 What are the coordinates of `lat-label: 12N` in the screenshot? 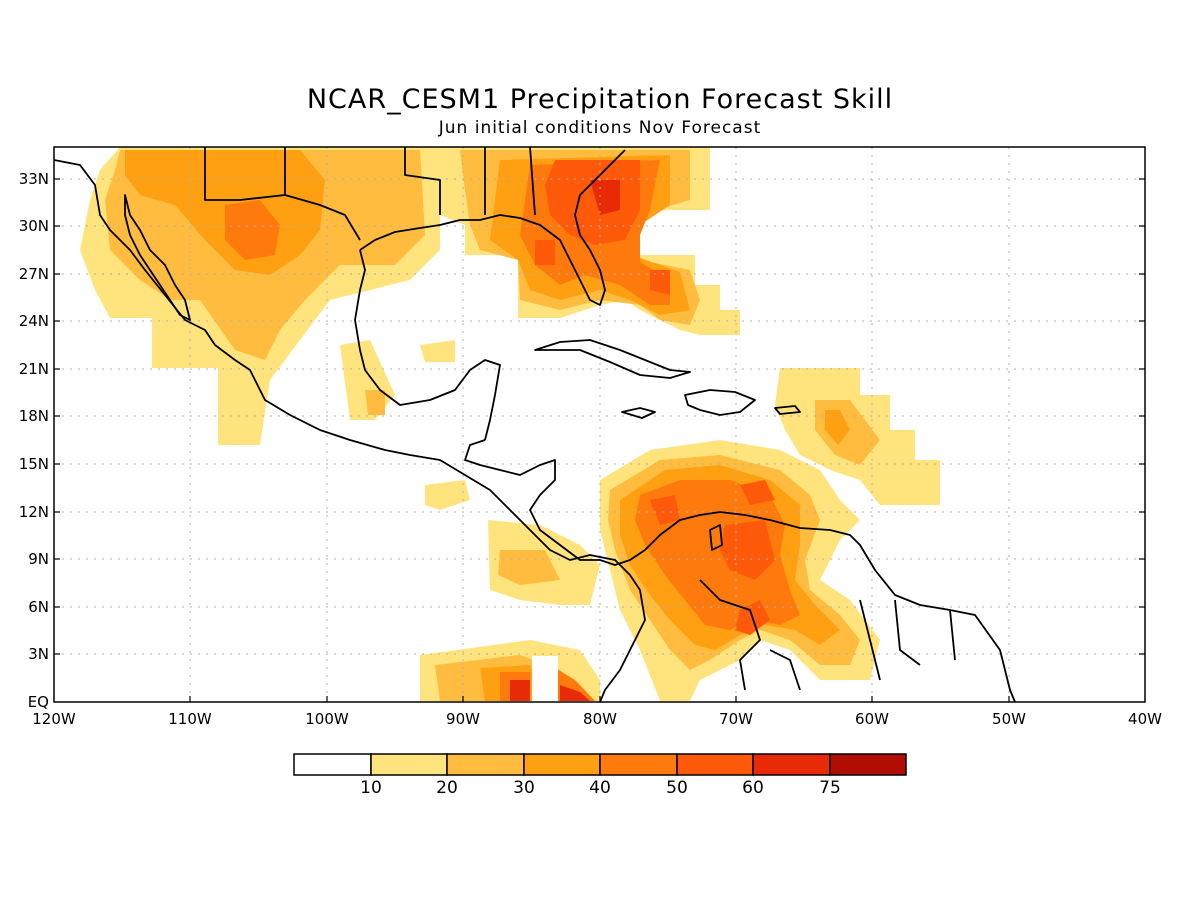 It's located at (34, 512).